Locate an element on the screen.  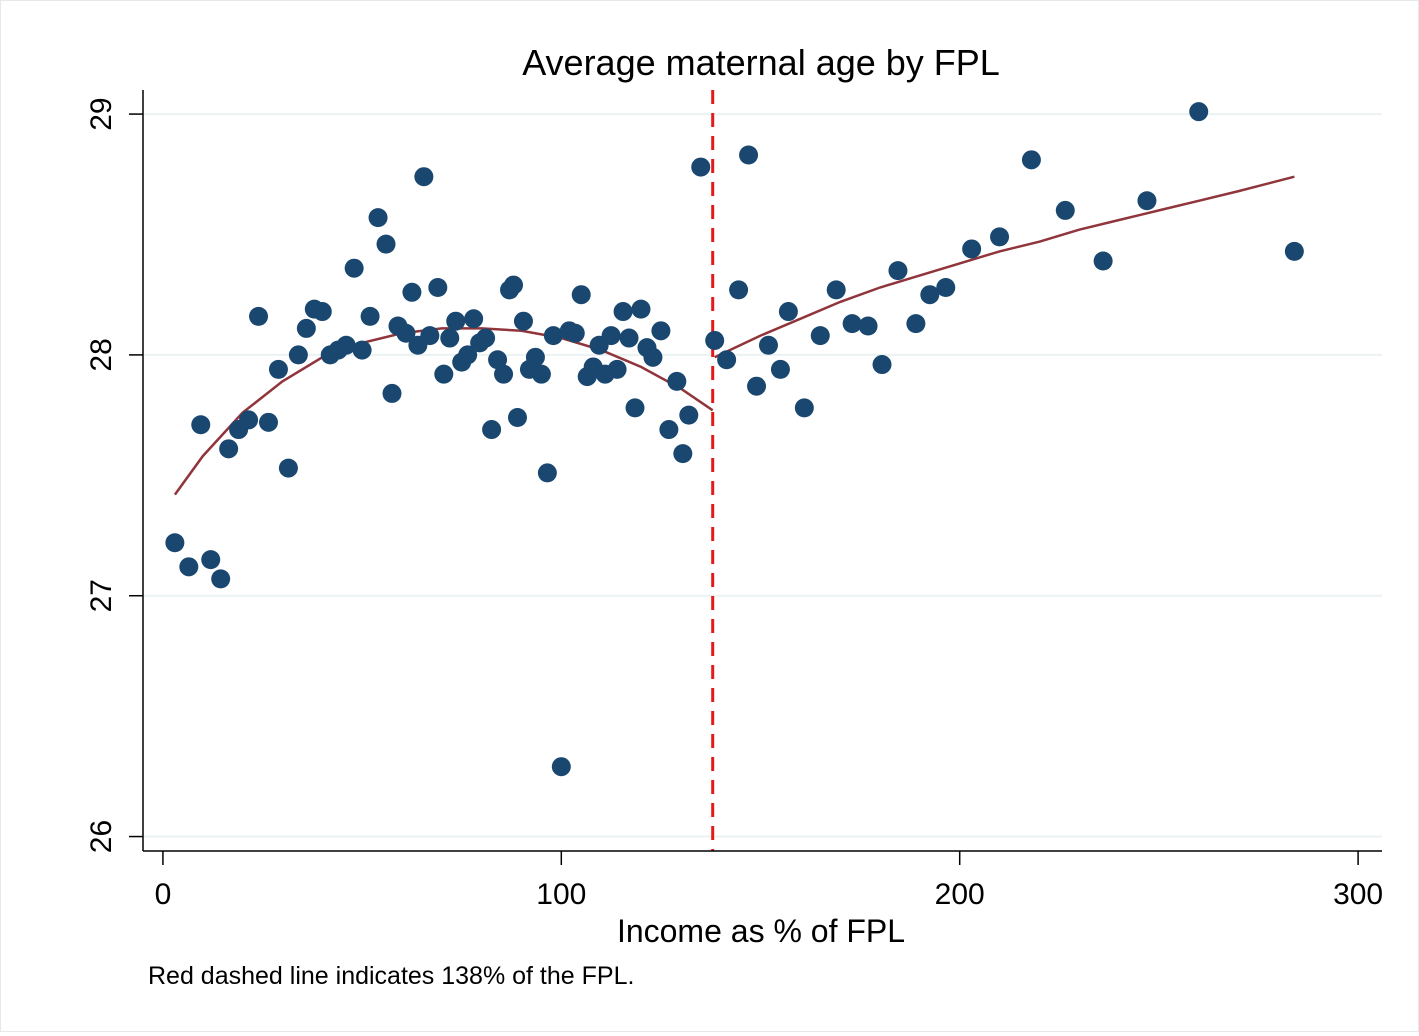
y-tick-label: 27 is located at coordinates (101, 595).